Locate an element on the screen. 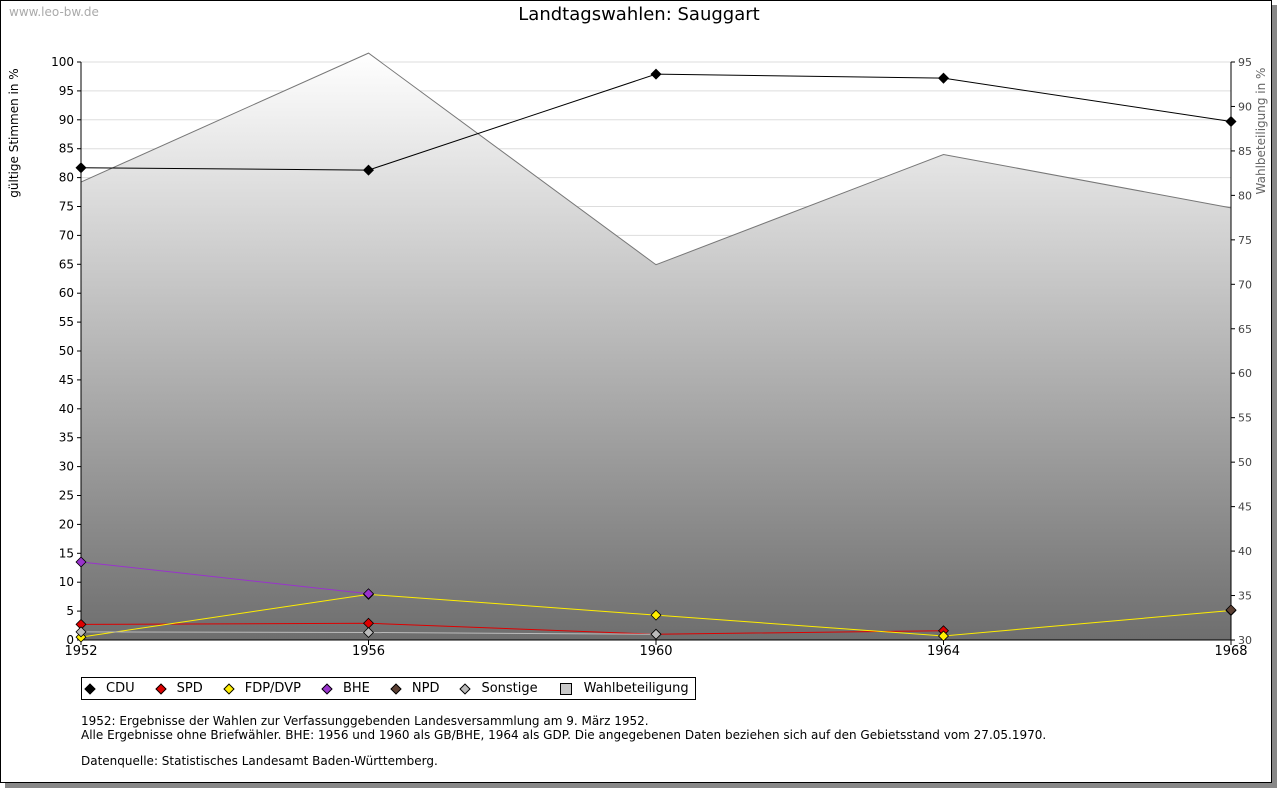 The image size is (1280, 791). legend-label: FDP/DVP is located at coordinates (272, 688).